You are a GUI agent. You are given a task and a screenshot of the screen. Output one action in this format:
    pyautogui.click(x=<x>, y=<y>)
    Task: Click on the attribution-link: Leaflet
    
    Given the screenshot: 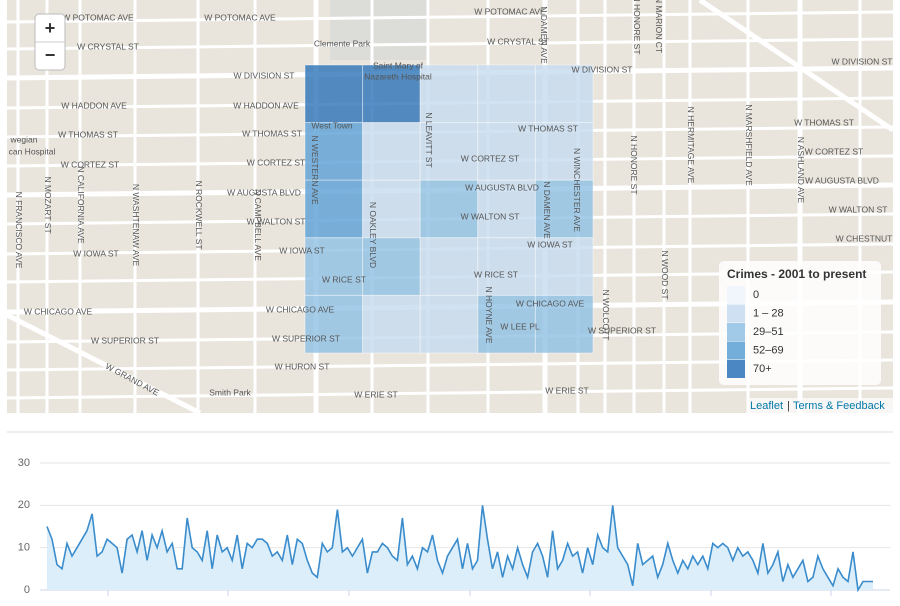 What is the action you would take?
    pyautogui.click(x=766, y=406)
    